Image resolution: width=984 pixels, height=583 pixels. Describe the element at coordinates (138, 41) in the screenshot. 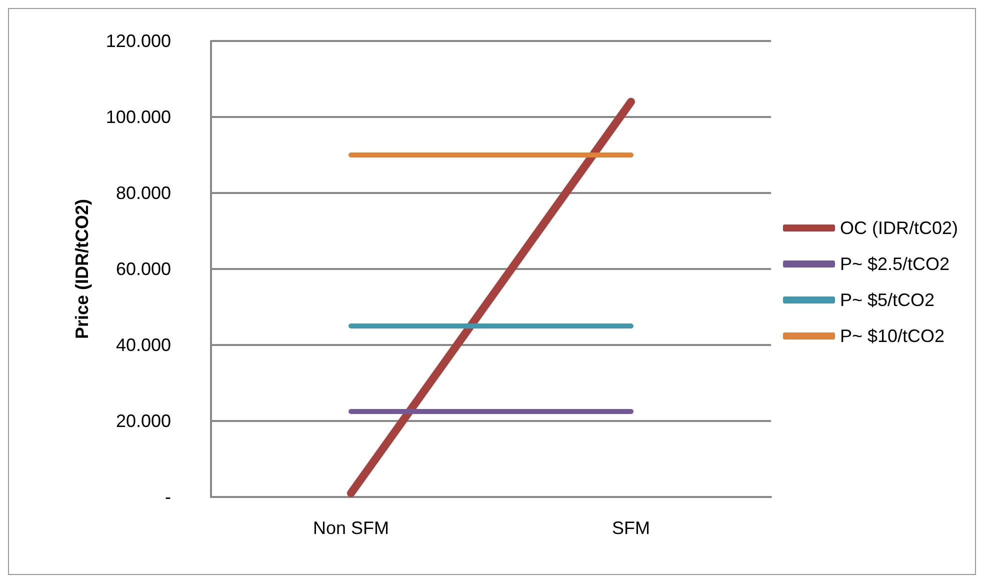

I see `y-tick-label: 120.000` at that location.